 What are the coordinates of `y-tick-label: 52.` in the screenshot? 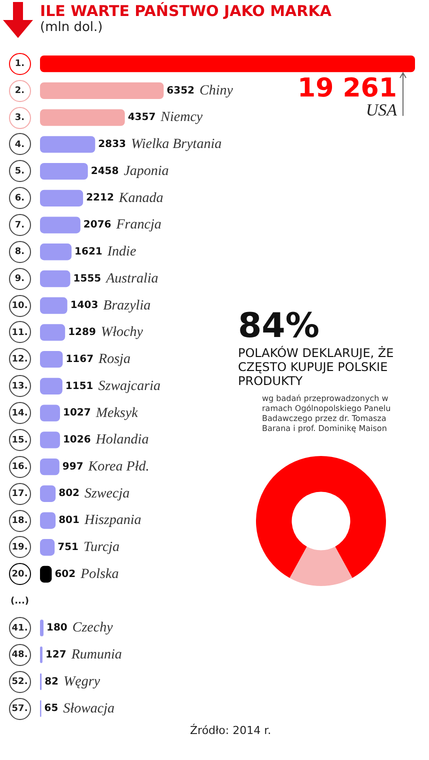 It's located at (20, 682).